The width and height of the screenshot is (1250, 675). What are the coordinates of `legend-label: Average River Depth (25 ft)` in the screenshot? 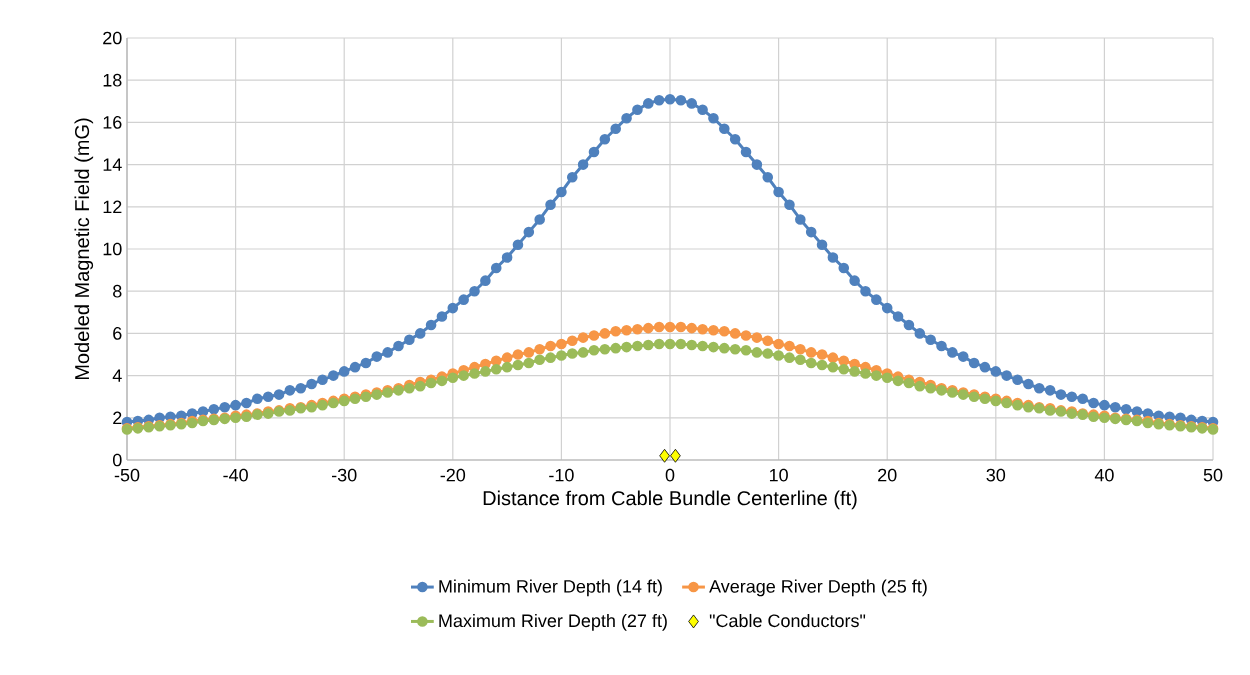 It's located at (818, 588).